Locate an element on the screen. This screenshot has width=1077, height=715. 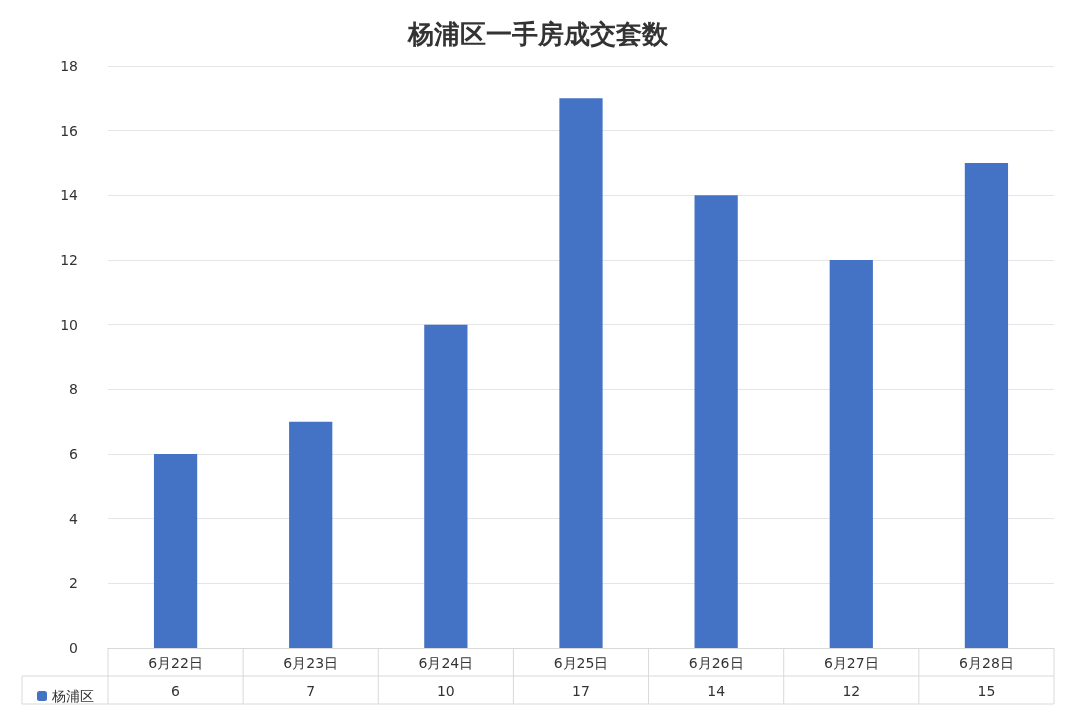
y-tick-label: 4 is located at coordinates (74, 518).